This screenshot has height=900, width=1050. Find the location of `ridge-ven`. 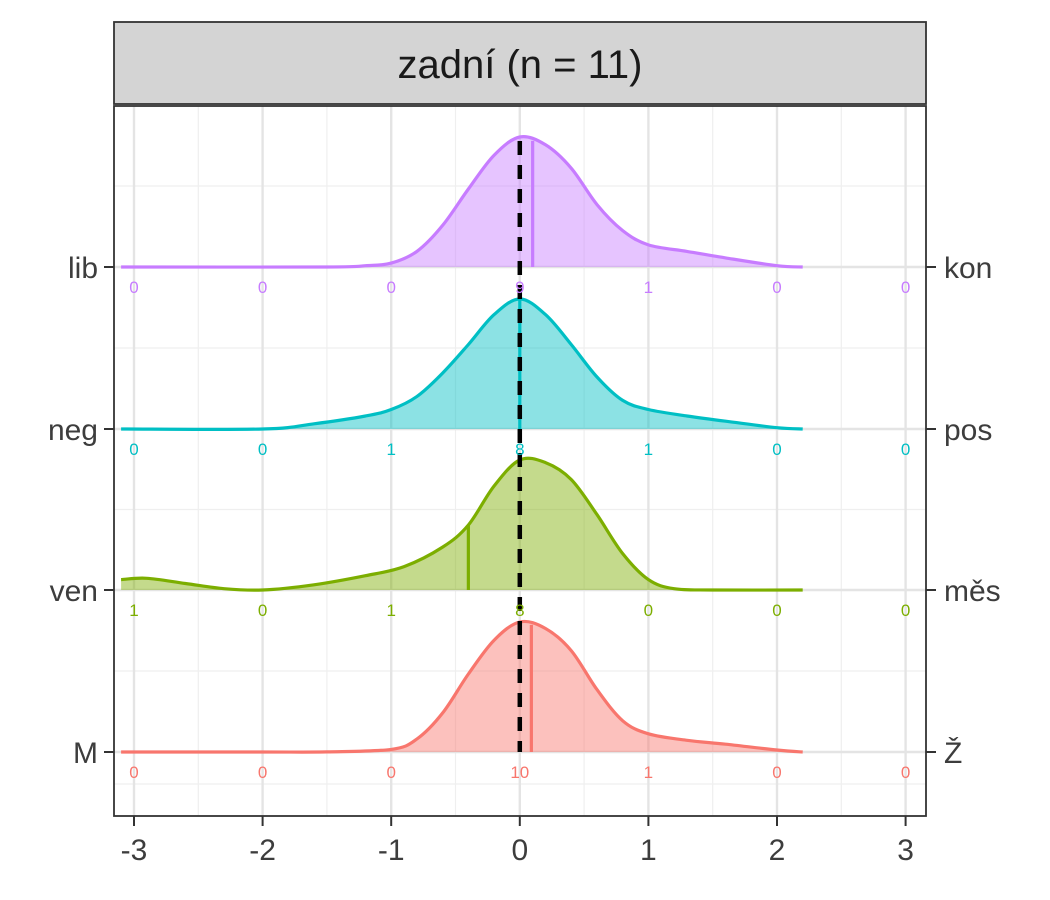

ridge-ven is located at coordinates (461, 524).